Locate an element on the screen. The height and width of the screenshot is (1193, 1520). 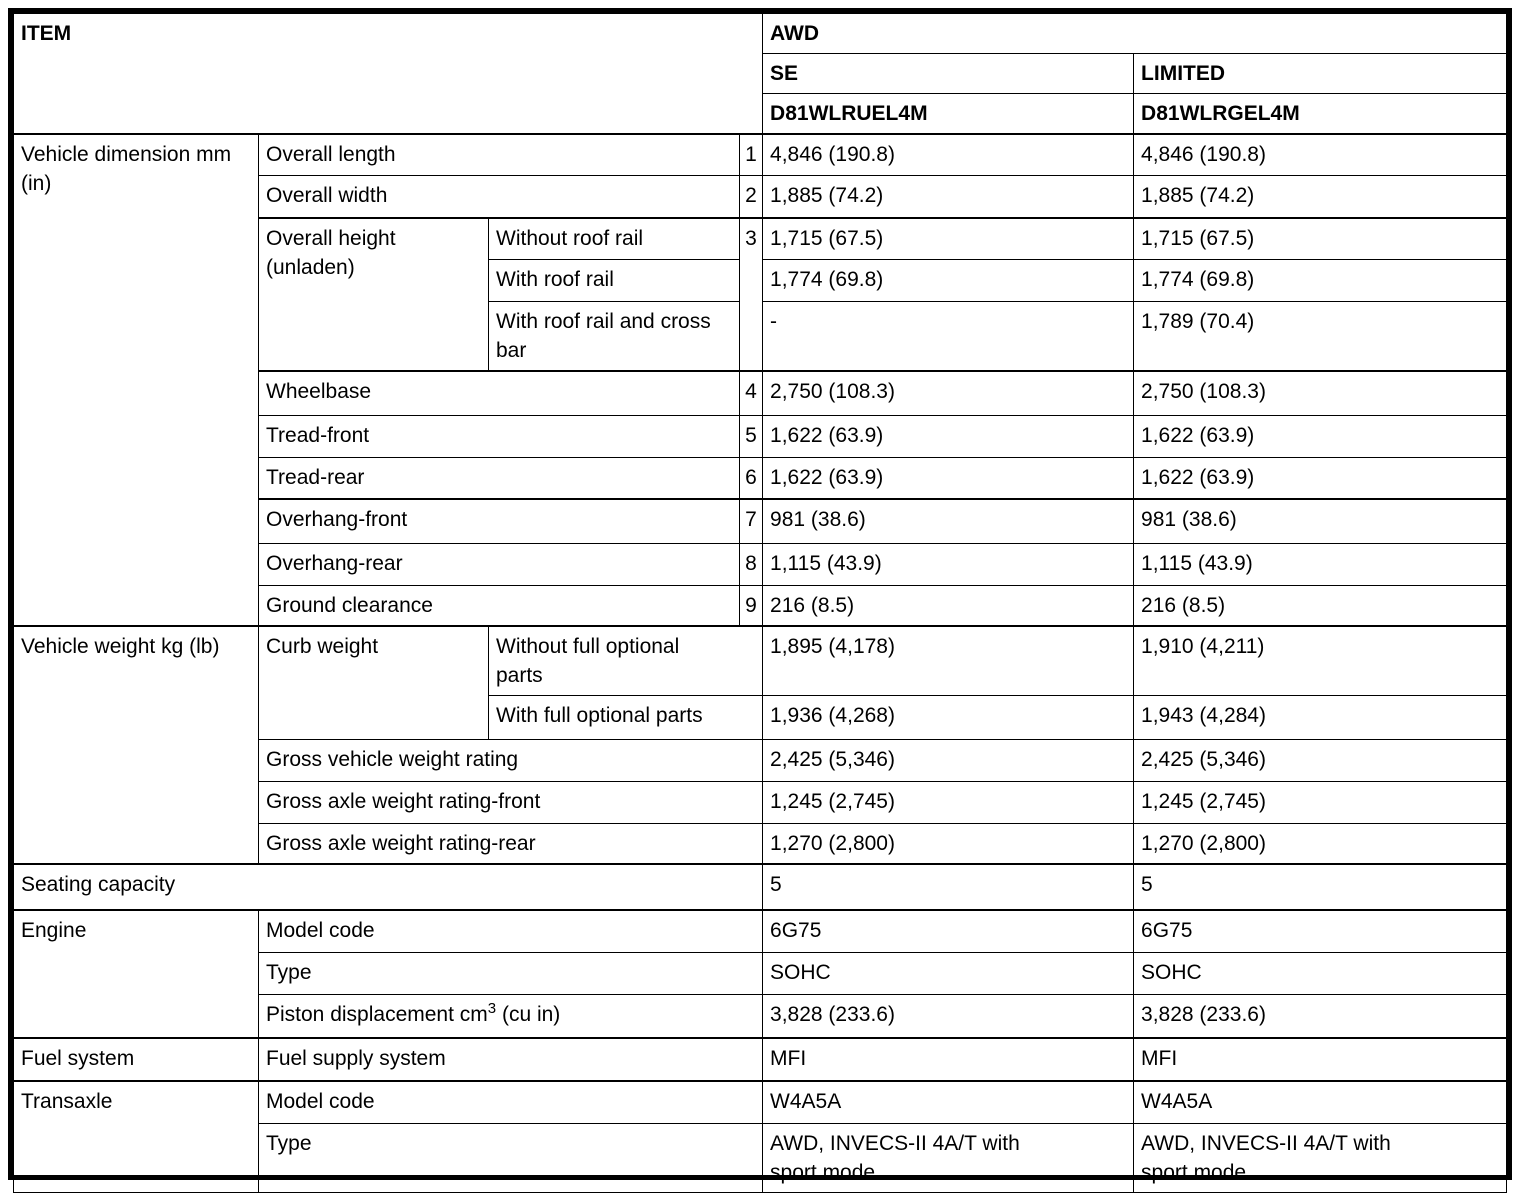
gawr-rear-label-cell: Gross axle weight rating-rear is located at coordinates (510, 844).